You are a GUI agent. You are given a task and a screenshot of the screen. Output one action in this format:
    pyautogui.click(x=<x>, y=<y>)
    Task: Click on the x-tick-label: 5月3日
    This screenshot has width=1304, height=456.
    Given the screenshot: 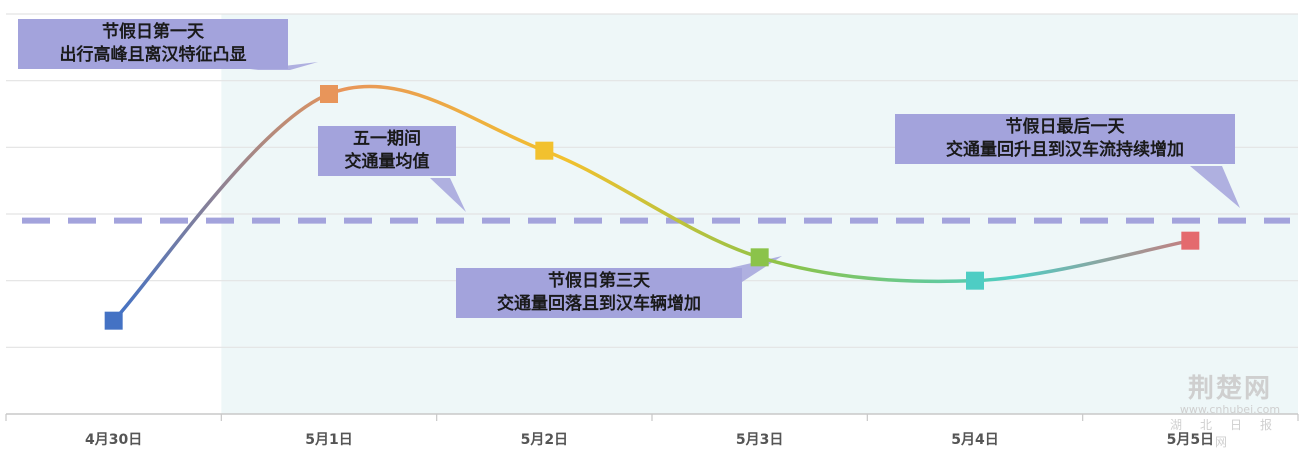 What is the action you would take?
    pyautogui.click(x=759, y=440)
    